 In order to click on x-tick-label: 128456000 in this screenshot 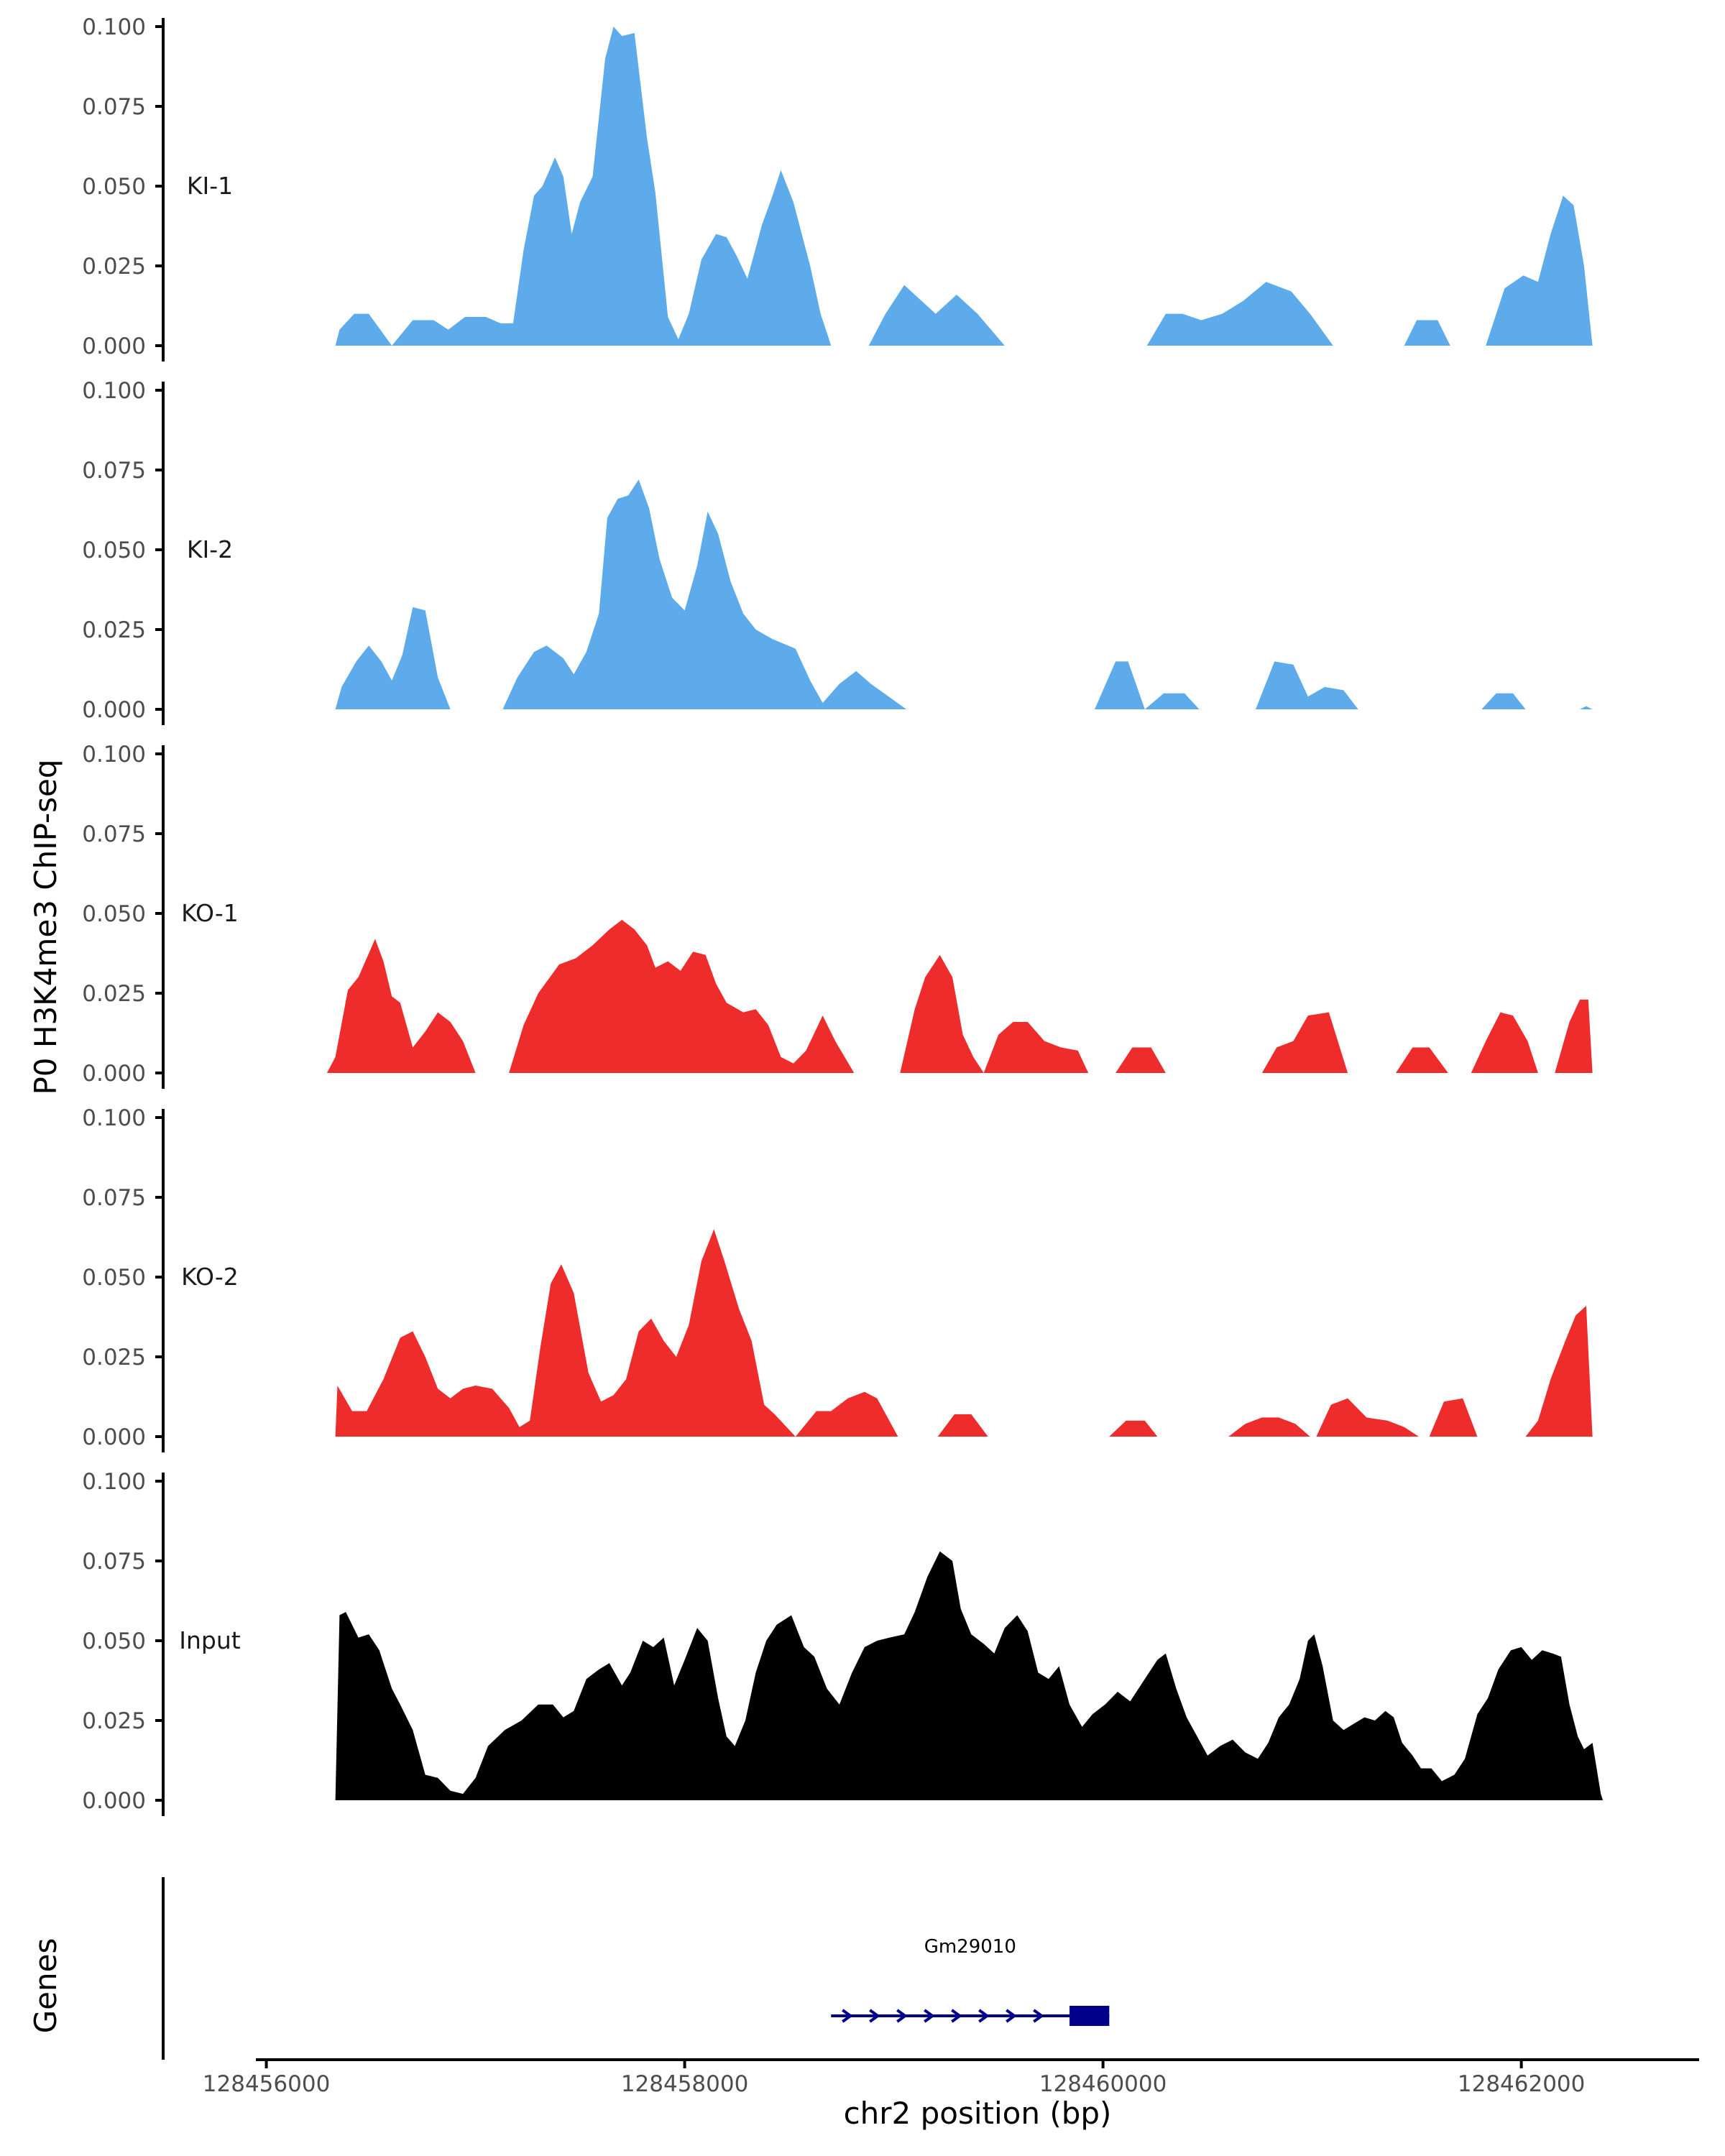, I will do `click(267, 2084)`.